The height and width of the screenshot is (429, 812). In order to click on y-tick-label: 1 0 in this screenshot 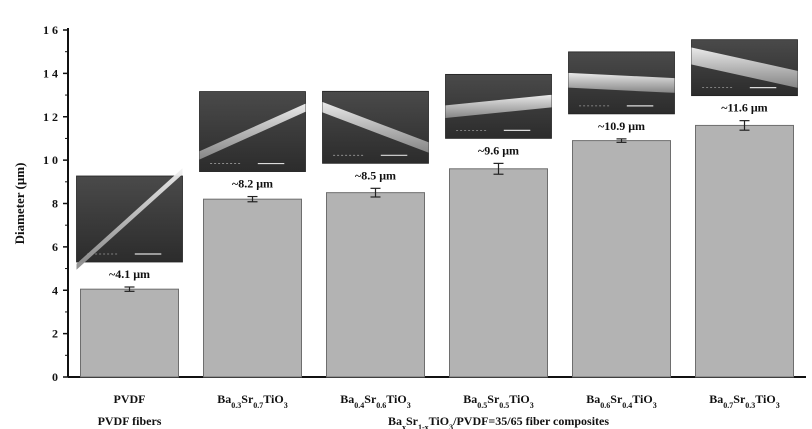, I will do `click(50, 160)`.